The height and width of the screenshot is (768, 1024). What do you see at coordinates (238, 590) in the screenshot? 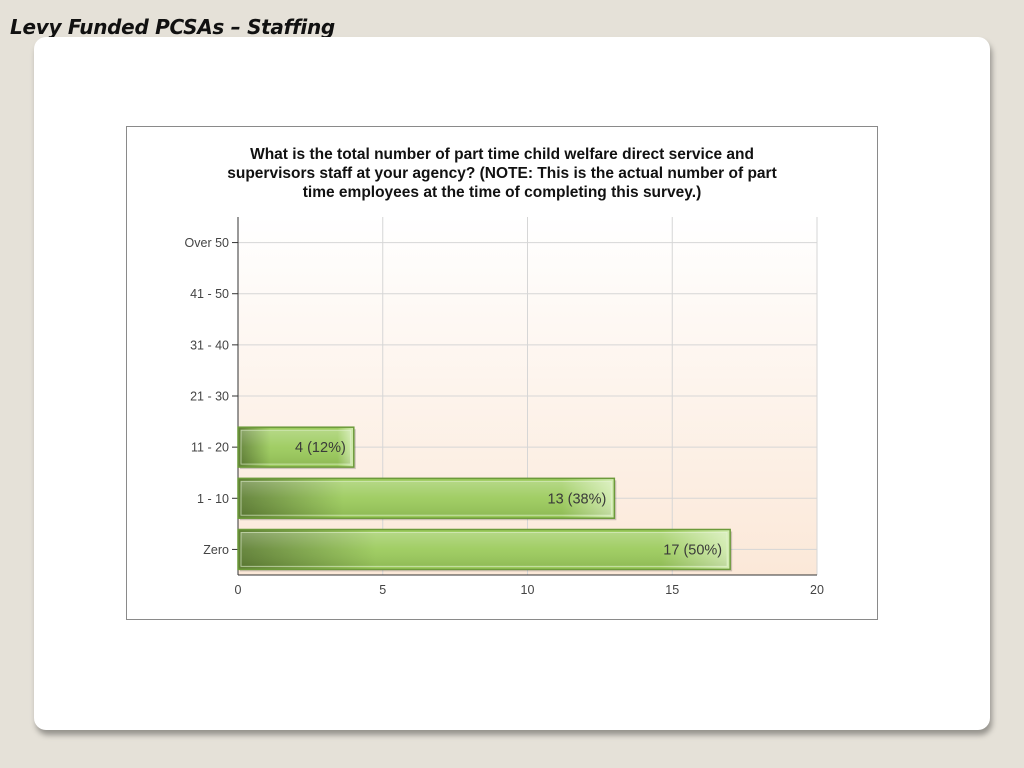
I see `x-tick-label: 0` at bounding box center [238, 590].